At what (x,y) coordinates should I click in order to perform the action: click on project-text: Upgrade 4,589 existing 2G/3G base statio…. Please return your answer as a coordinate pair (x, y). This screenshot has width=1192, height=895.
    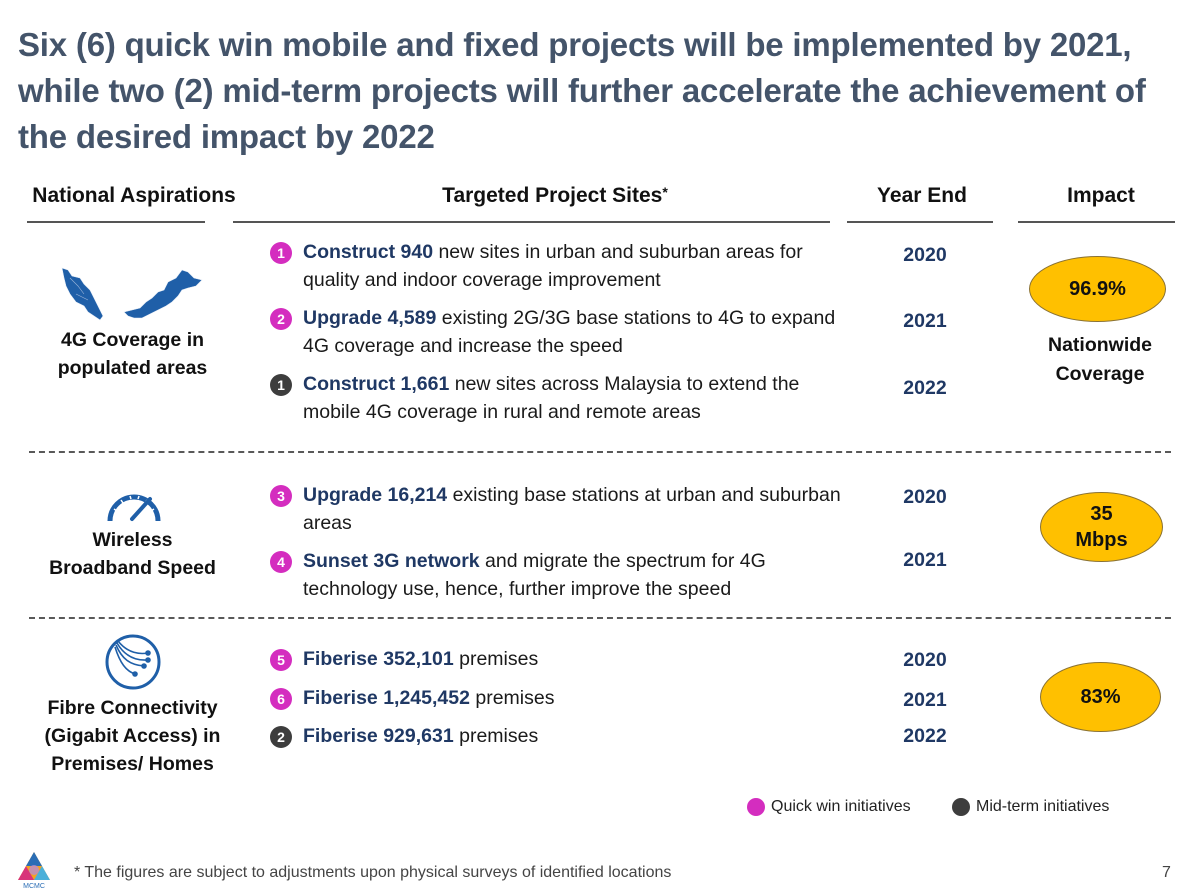
    Looking at the image, I should click on (573, 332).